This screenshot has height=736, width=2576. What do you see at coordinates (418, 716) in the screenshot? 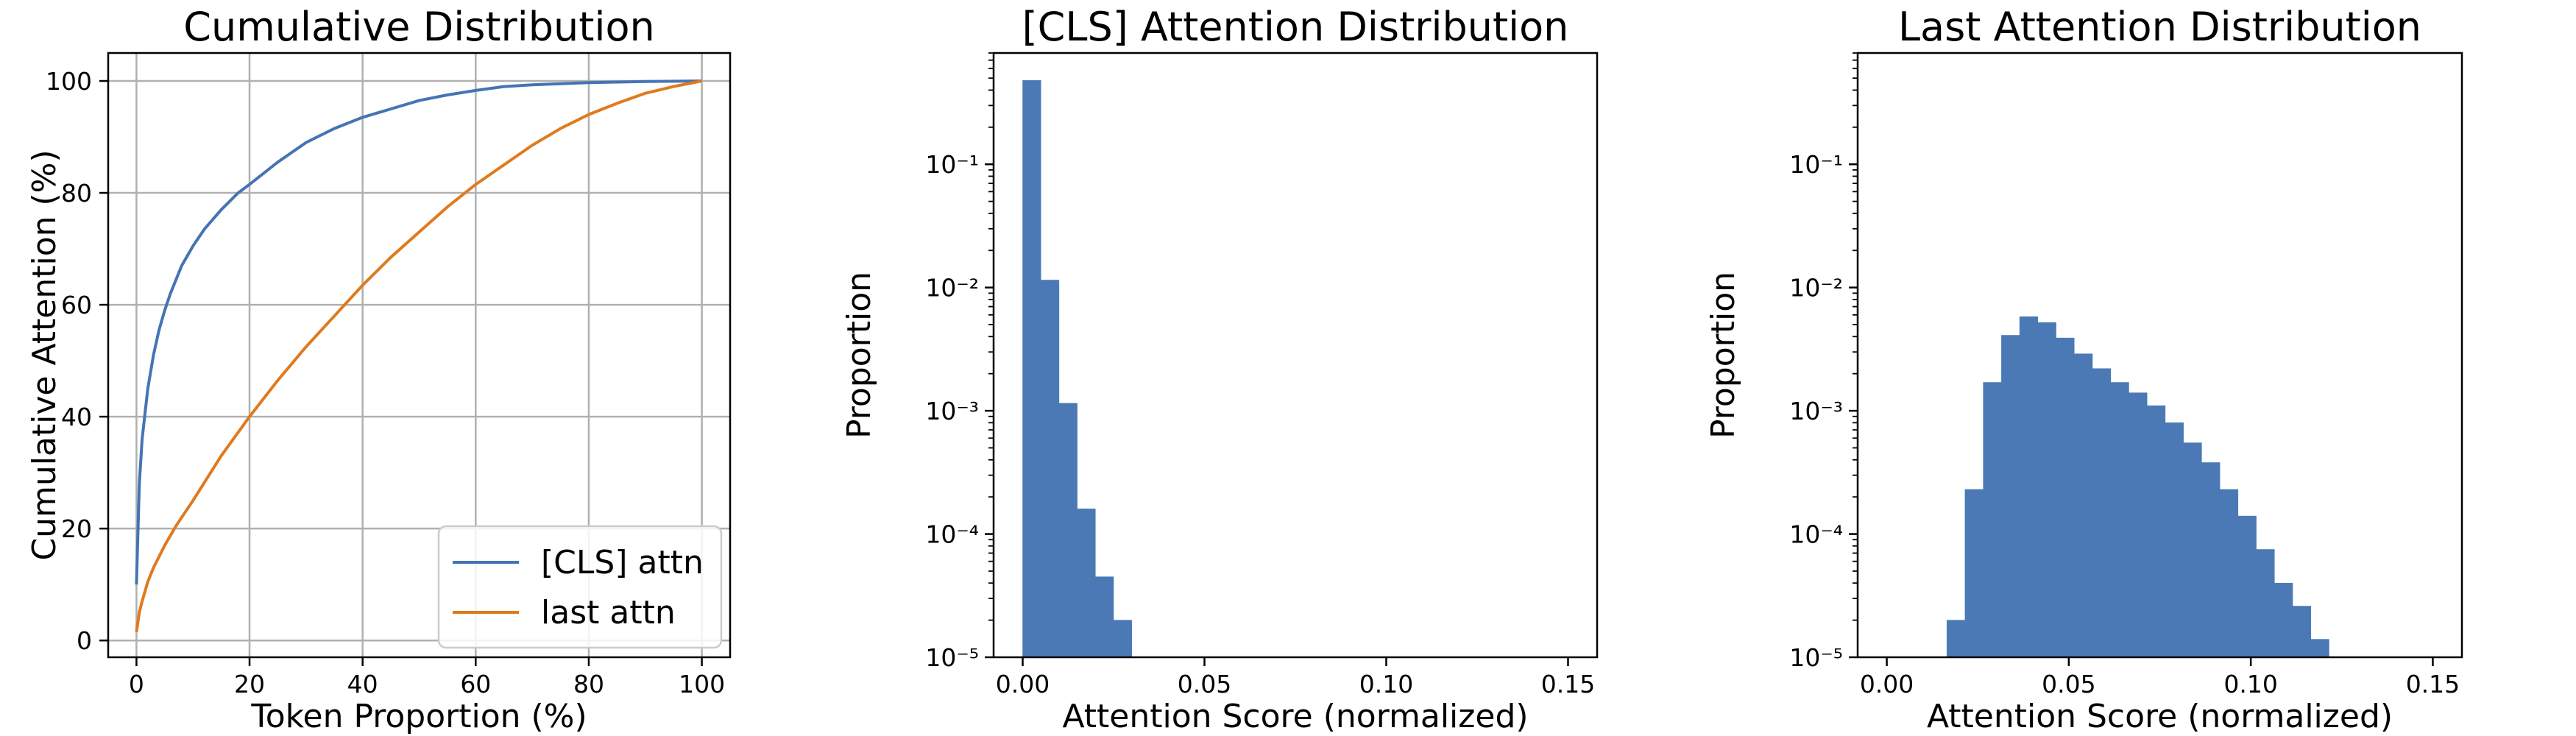
I see `x-axis-label: Token Proportion (%)` at bounding box center [418, 716].